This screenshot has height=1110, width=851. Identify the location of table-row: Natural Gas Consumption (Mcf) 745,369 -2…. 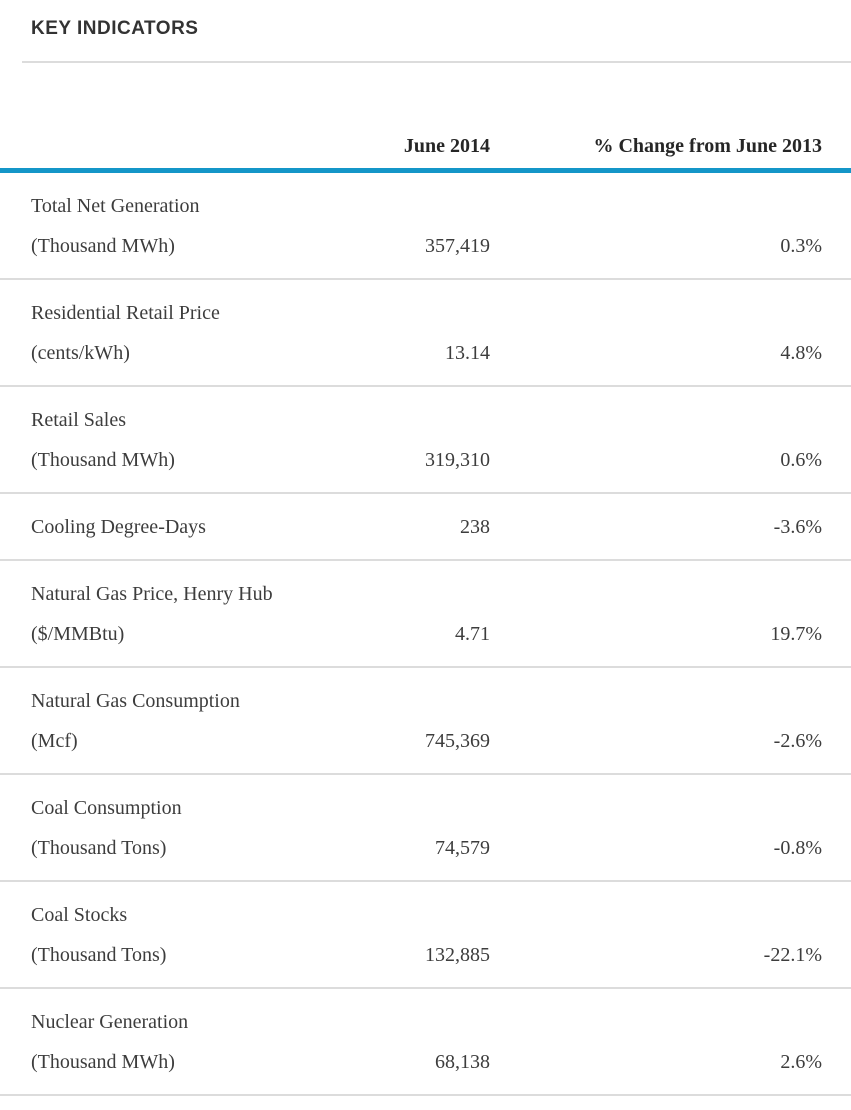
(425, 721).